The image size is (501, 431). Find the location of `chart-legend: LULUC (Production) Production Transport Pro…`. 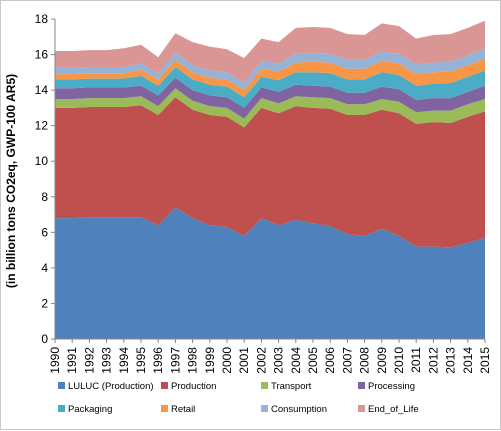

chart-legend: LULUC (Production) Production Transport Pro… is located at coordinates (238, 398).